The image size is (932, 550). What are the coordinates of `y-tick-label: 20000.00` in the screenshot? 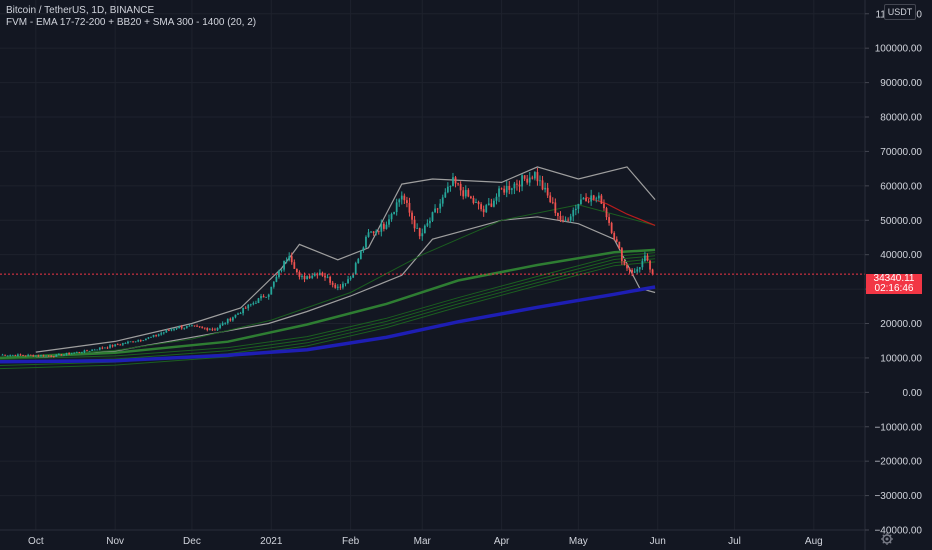 It's located at (901, 324).